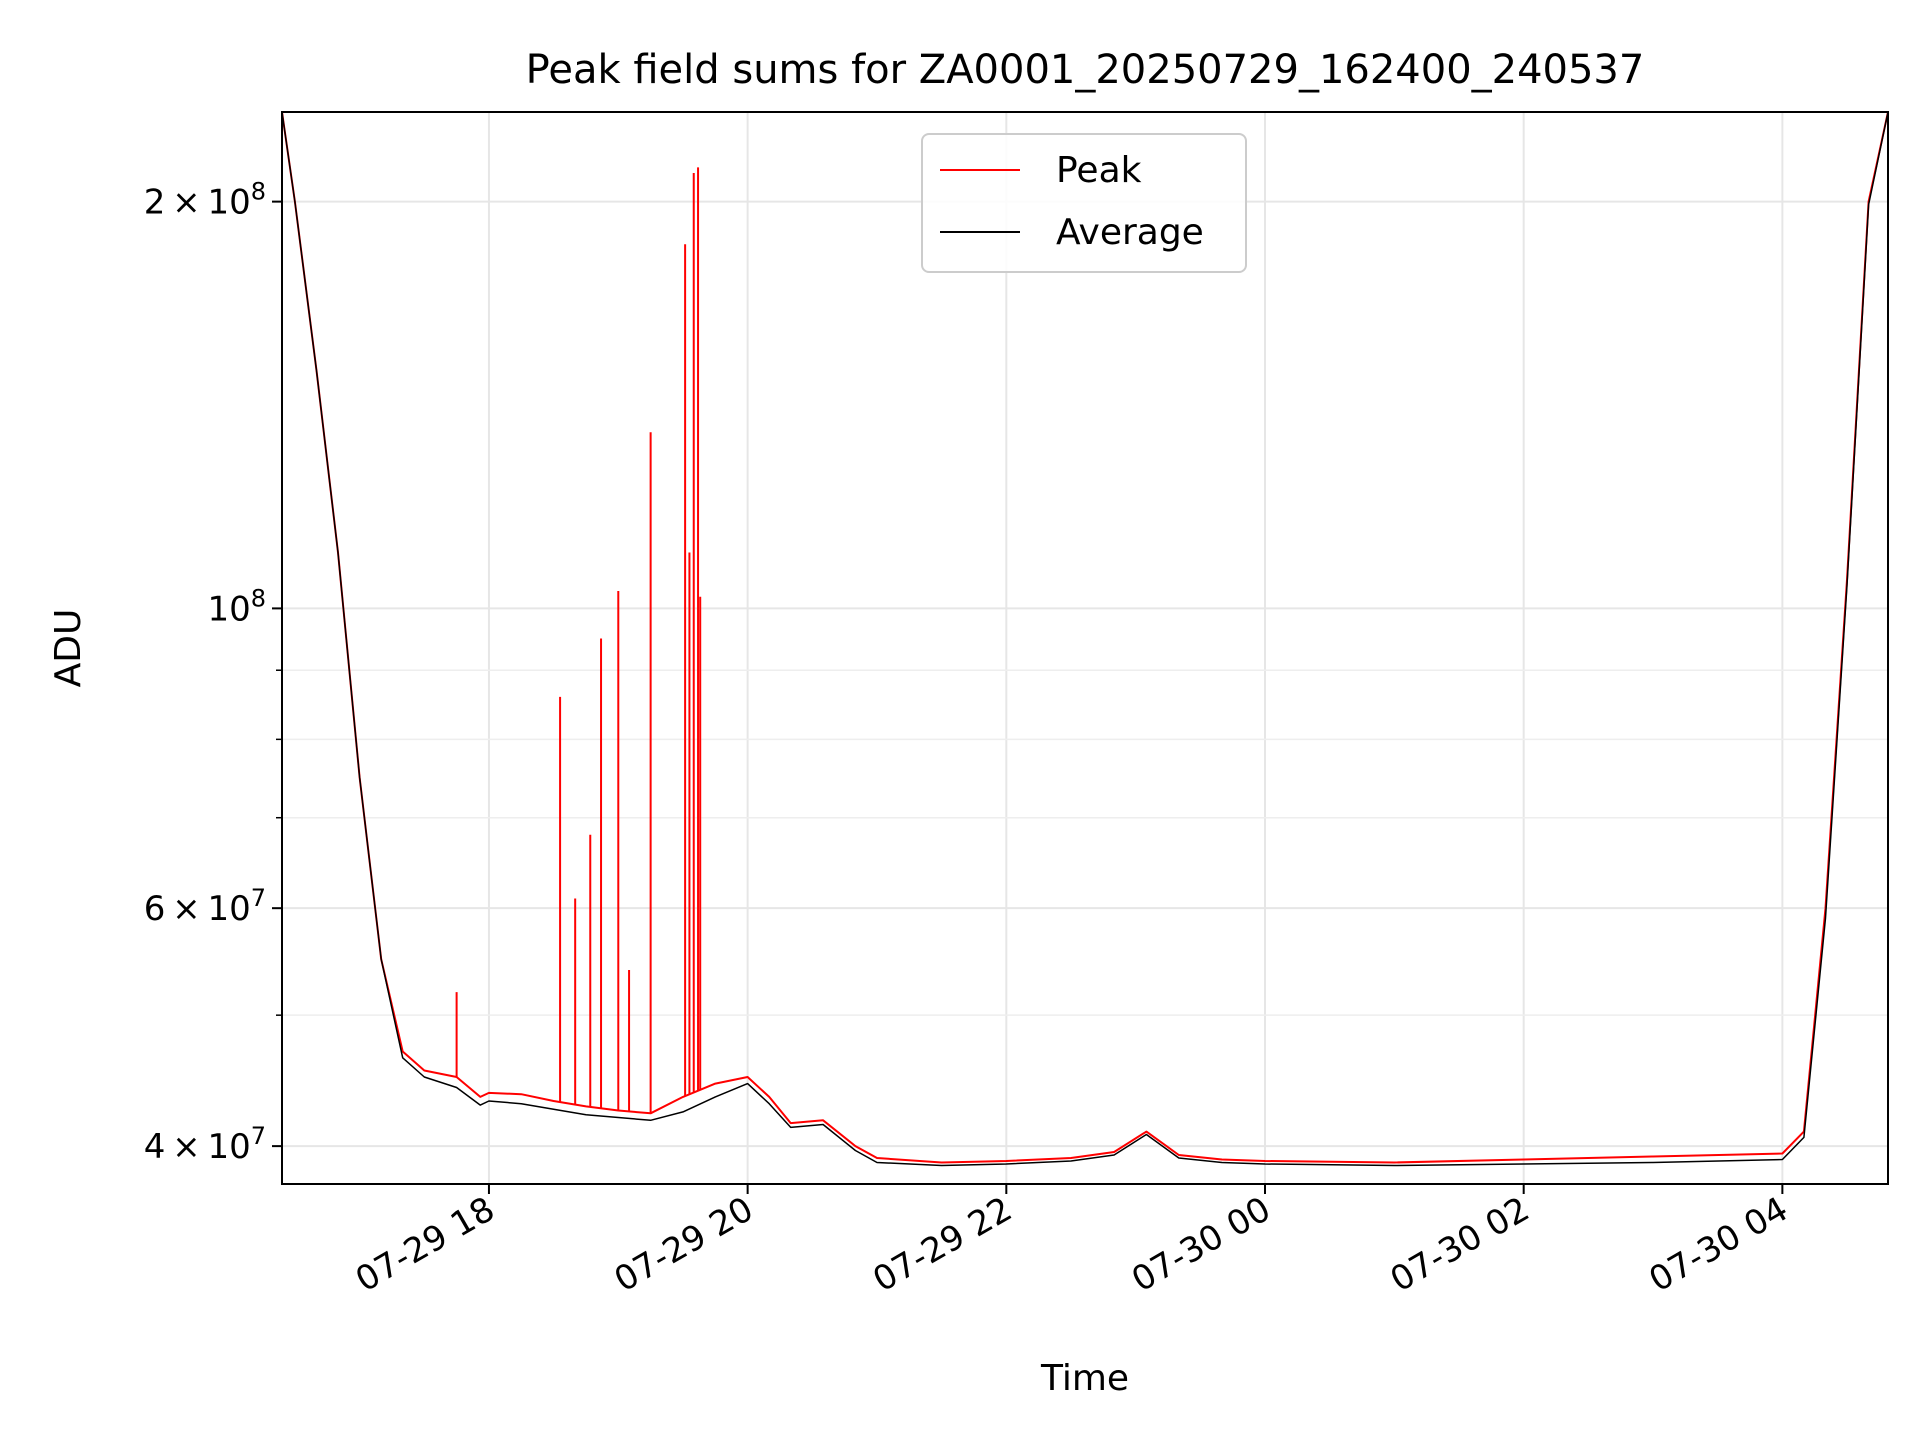 This screenshot has width=1920, height=1440. Describe the element at coordinates (1099, 170) in the screenshot. I see `legend-peak-label: Peak` at that location.